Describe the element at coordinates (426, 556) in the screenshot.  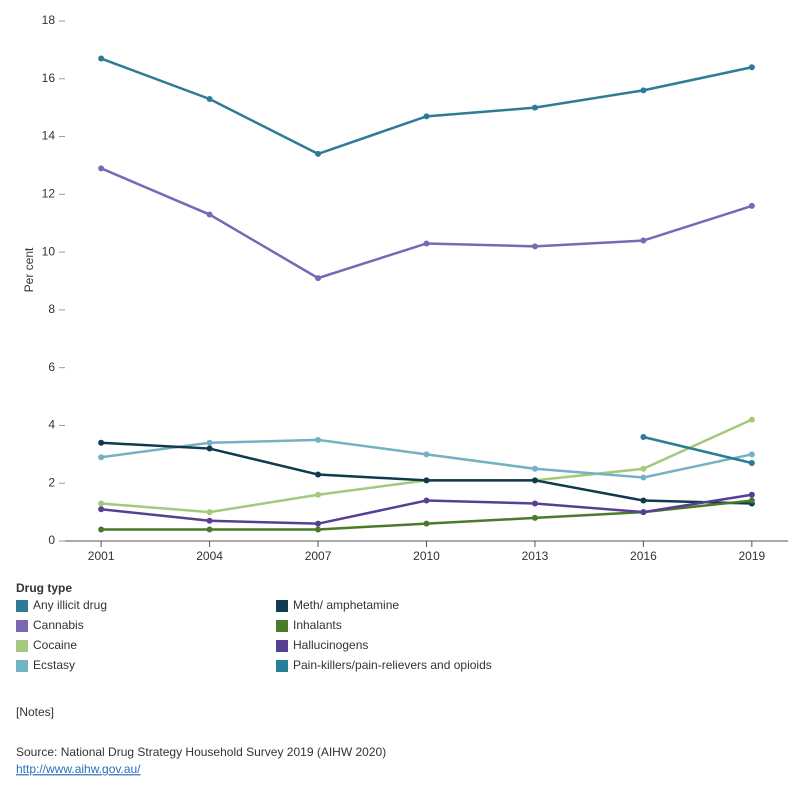
I see `x-tick-label: 2010` at that location.